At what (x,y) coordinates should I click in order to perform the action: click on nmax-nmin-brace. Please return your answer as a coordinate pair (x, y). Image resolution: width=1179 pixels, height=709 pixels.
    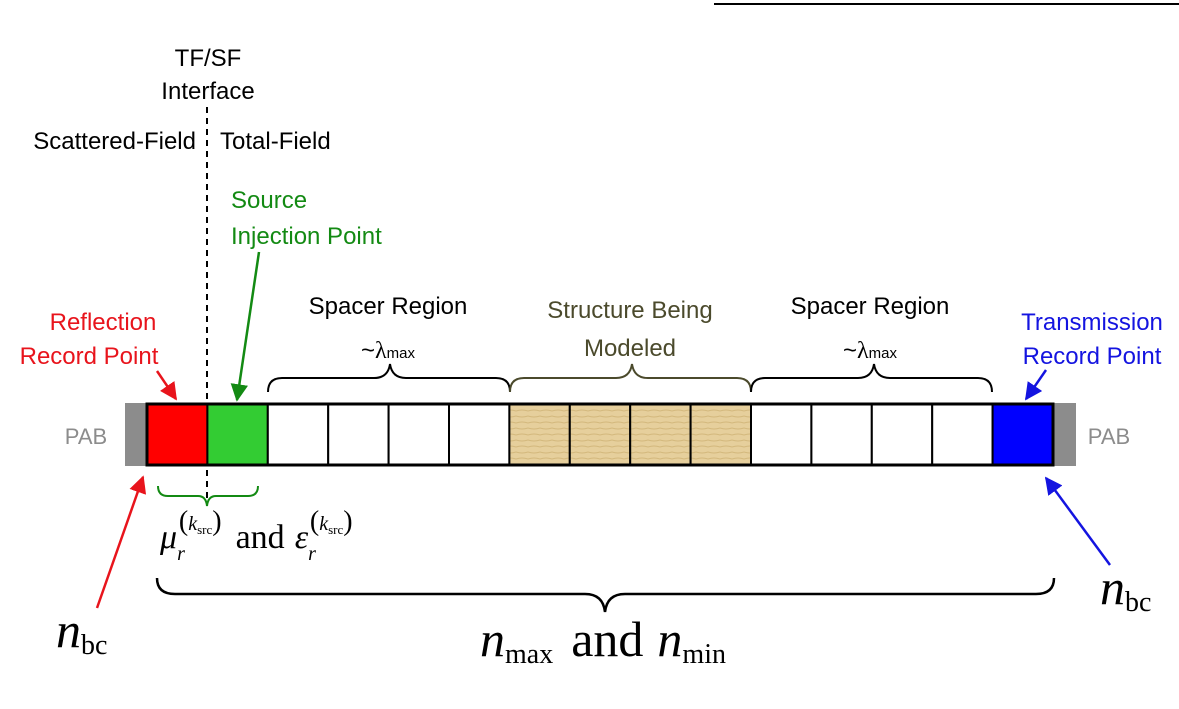
    Looking at the image, I should click on (605, 595).